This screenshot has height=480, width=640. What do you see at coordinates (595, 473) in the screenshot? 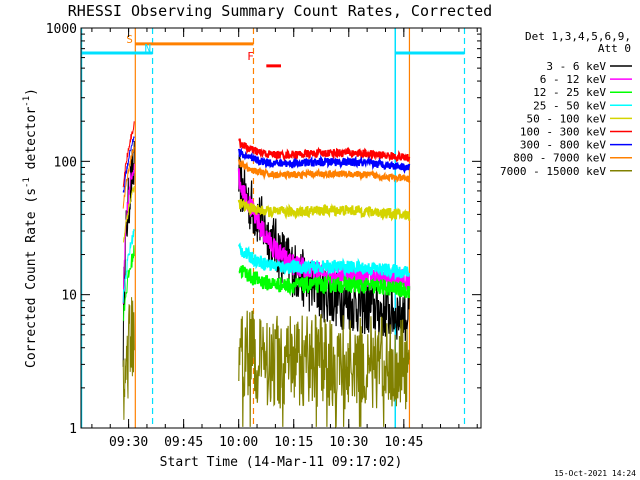
I see `timestamp-stamp: 15-Oct-2021 14:24` at bounding box center [595, 473].